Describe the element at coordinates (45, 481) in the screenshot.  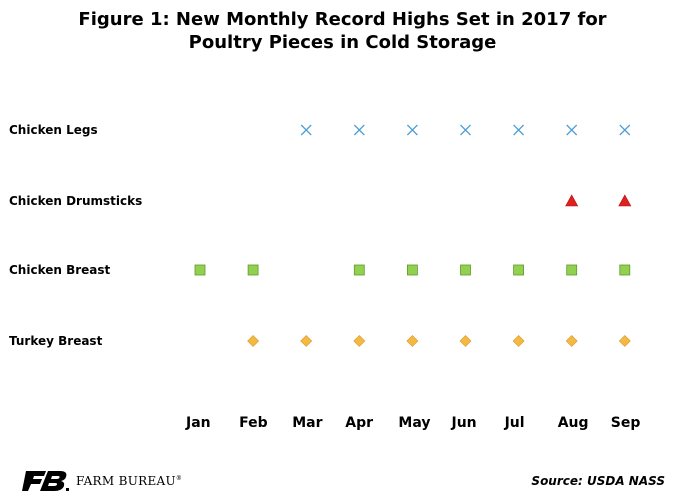
I see `farm-bureau-fb-icon` at that location.